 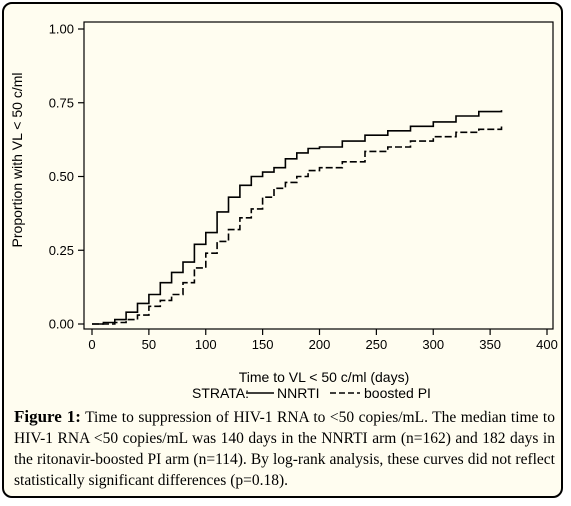 I want to click on y-axis: 0.00 0.25 0.50 0.75 1.00, so click(x=66, y=177).